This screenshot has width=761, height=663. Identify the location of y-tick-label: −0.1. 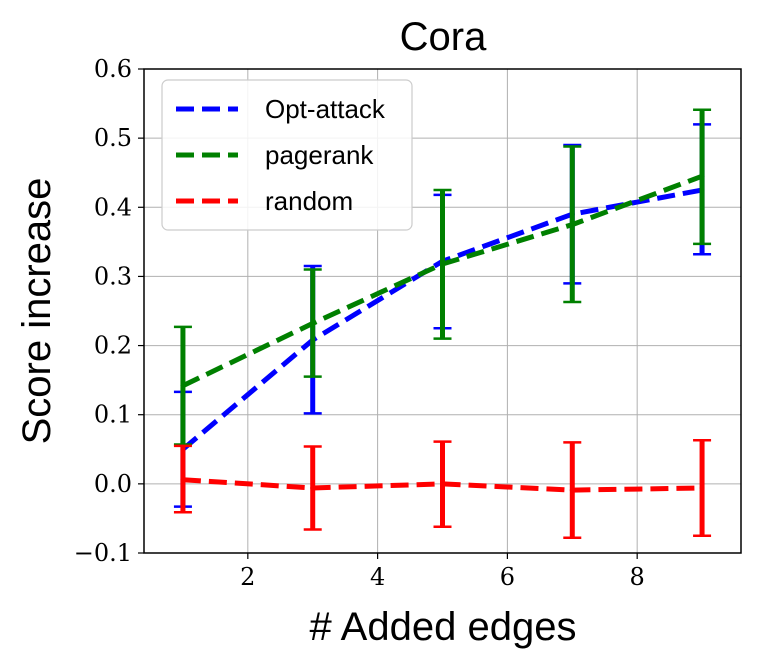
(103, 553).